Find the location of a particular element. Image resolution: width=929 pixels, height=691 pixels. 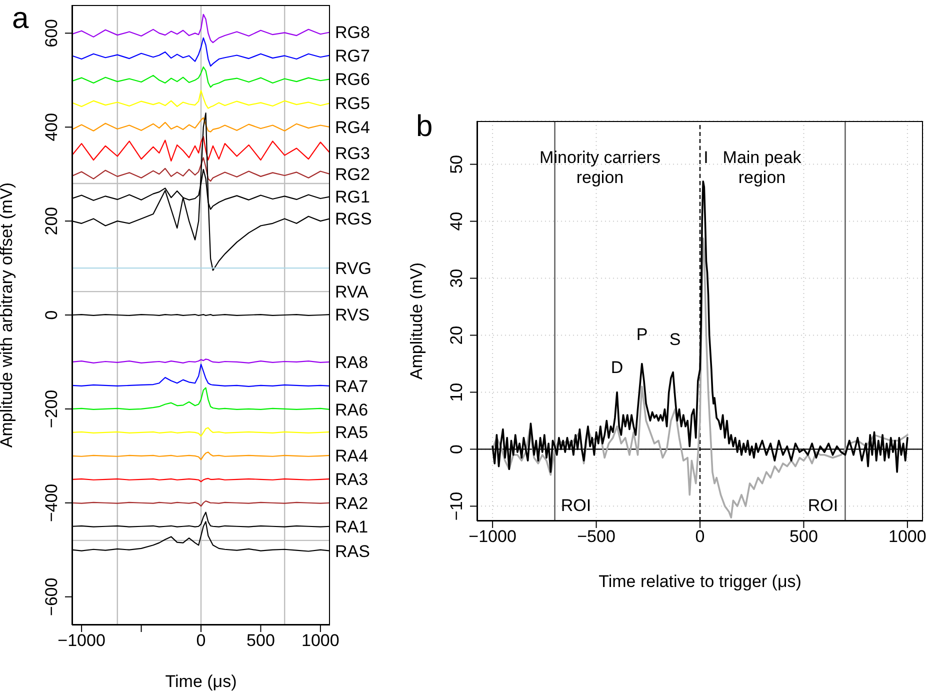

annotation: S is located at coordinates (675, 339).